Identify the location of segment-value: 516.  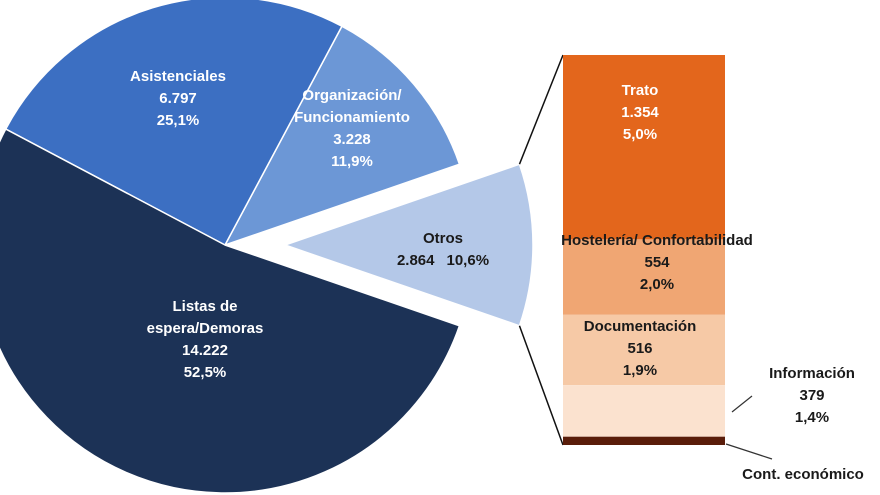
(640, 348).